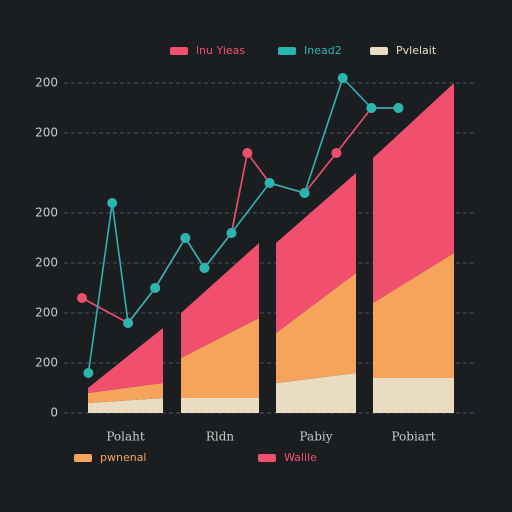 The height and width of the screenshot is (512, 512). Describe the element at coordinates (220, 437) in the screenshot. I see `x-tick-label: Rldn` at that location.